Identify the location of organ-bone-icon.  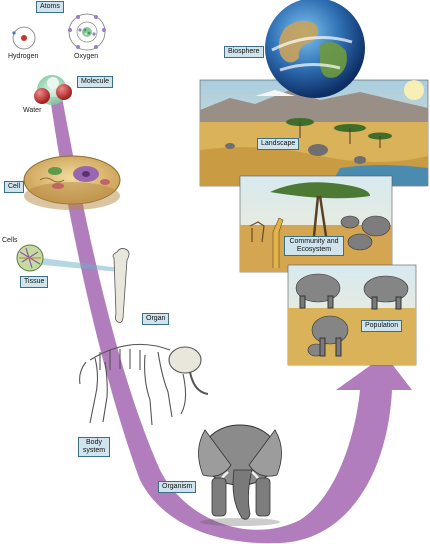
(121, 285).